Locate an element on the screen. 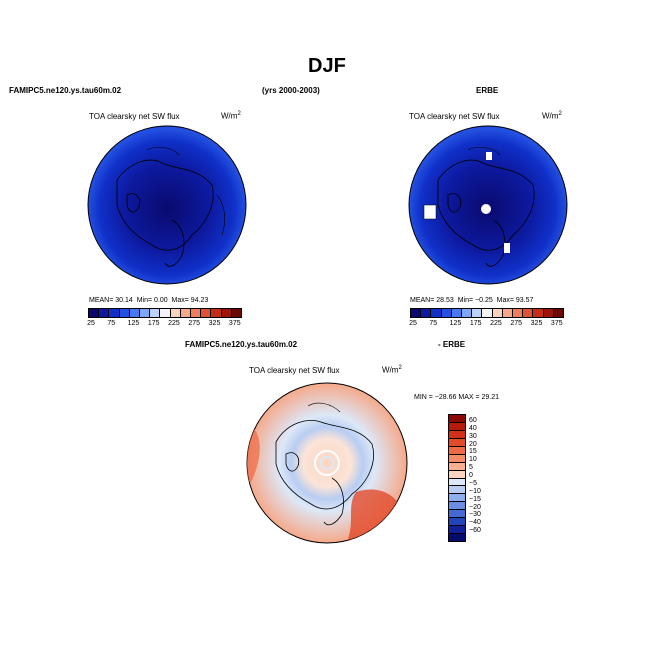 The width and height of the screenshot is (654, 654). diff-variable-label: TOA clearsky net SW flux is located at coordinates (294, 370).